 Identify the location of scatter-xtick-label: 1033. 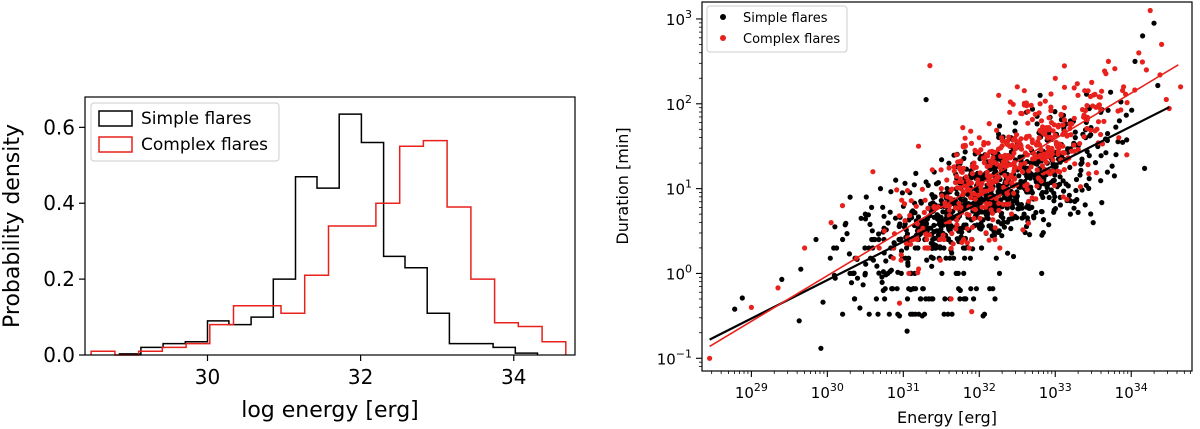
(1055, 391).